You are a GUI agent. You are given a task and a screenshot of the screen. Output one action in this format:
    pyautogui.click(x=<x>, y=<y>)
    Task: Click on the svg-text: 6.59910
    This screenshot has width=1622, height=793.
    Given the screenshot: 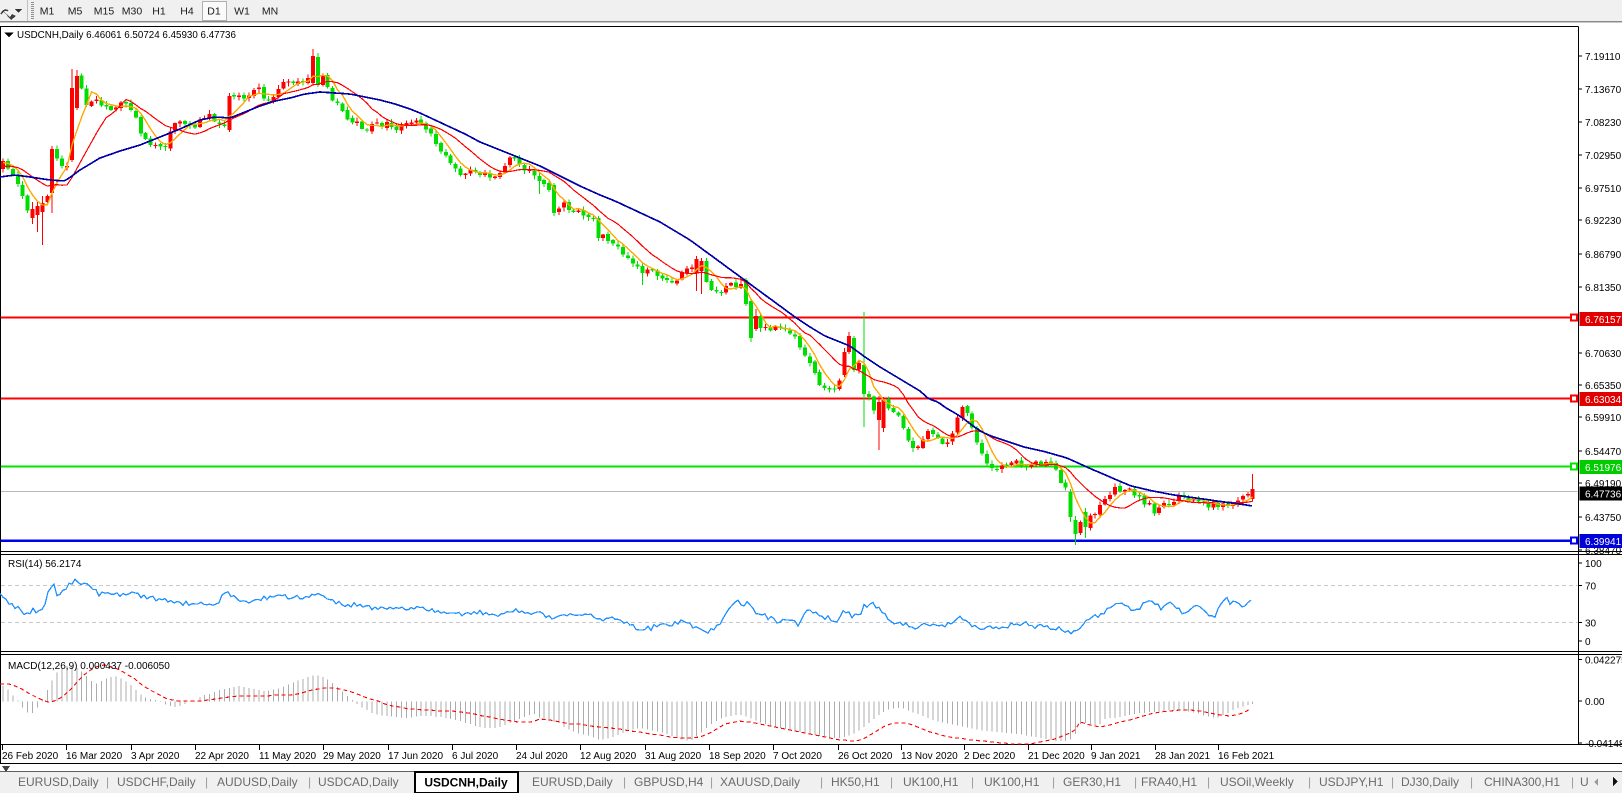 What is the action you would take?
    pyautogui.click(x=1603, y=418)
    